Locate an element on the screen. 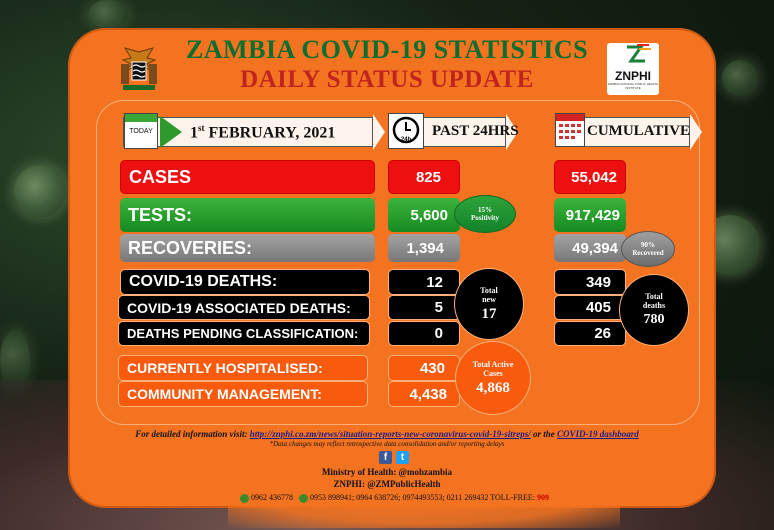  total-deaths-label-1: Total is located at coordinates (654, 296).